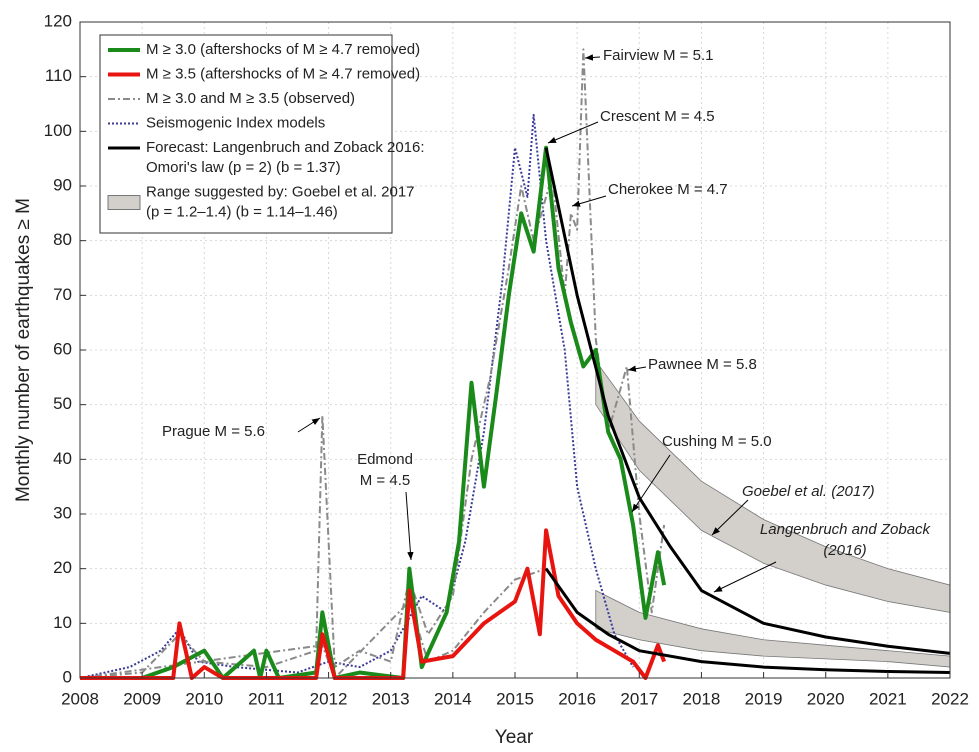  I want to click on x-tick-label: 2015, so click(515, 698).